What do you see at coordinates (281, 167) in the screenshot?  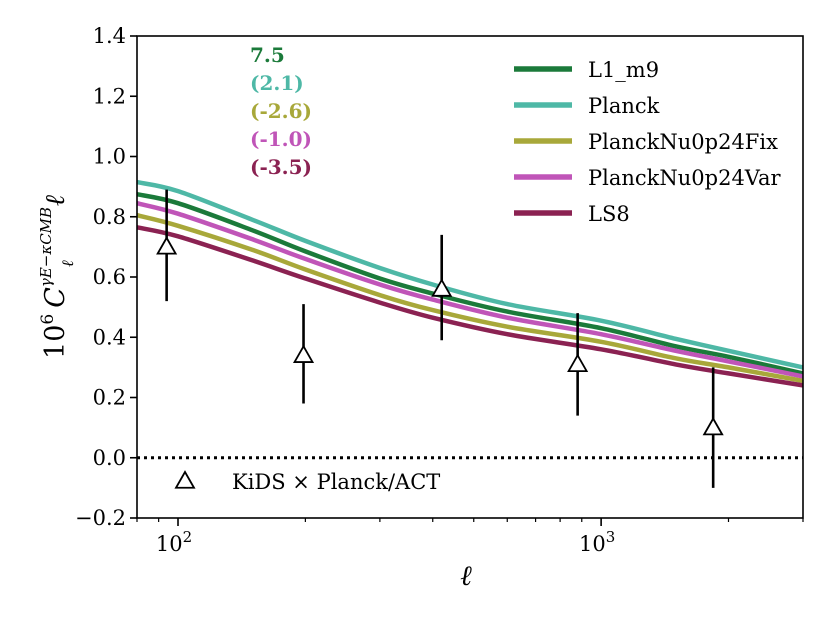 I see `annotation-value: (-3.5)` at bounding box center [281, 167].